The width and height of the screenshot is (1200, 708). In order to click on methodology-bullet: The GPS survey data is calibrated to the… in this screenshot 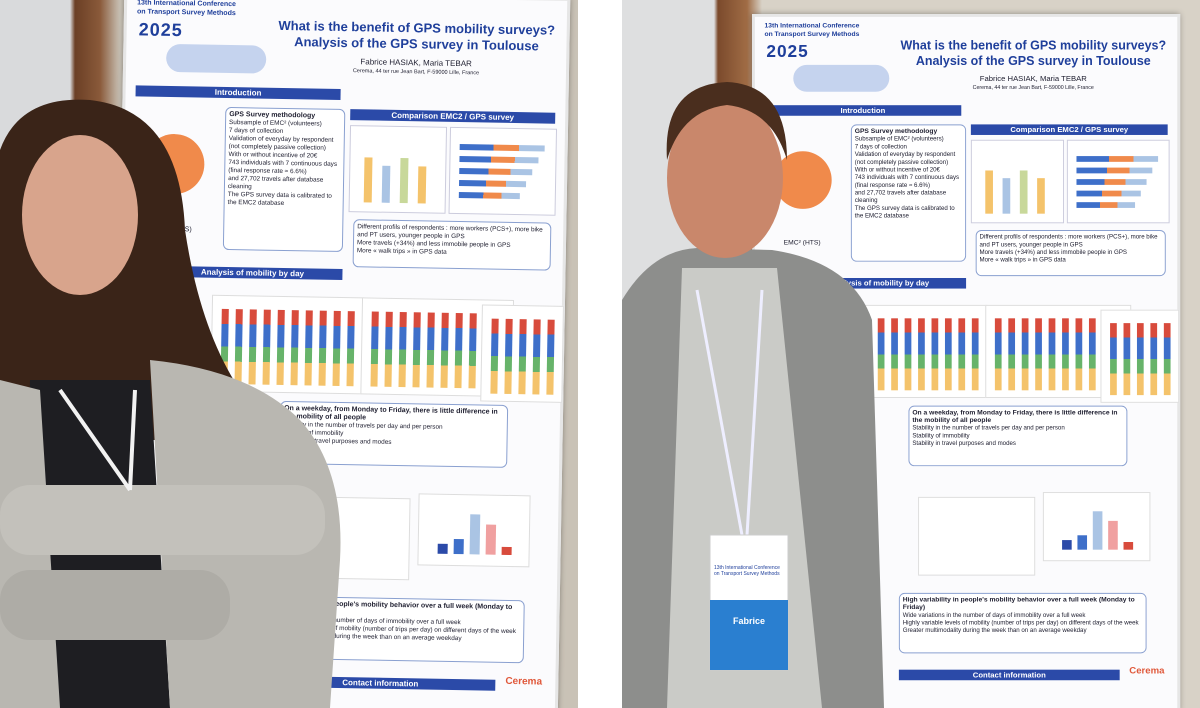, I will do `click(904, 212)`.